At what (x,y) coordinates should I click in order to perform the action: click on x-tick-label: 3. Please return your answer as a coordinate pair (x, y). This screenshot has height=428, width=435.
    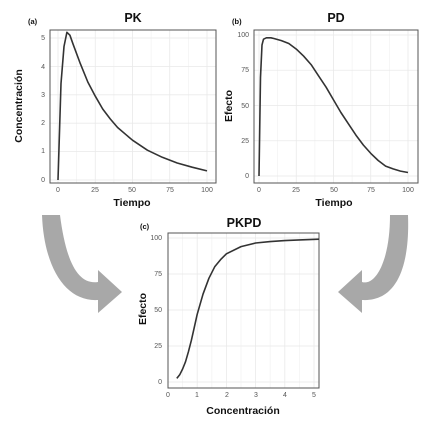
    Looking at the image, I should click on (256, 395).